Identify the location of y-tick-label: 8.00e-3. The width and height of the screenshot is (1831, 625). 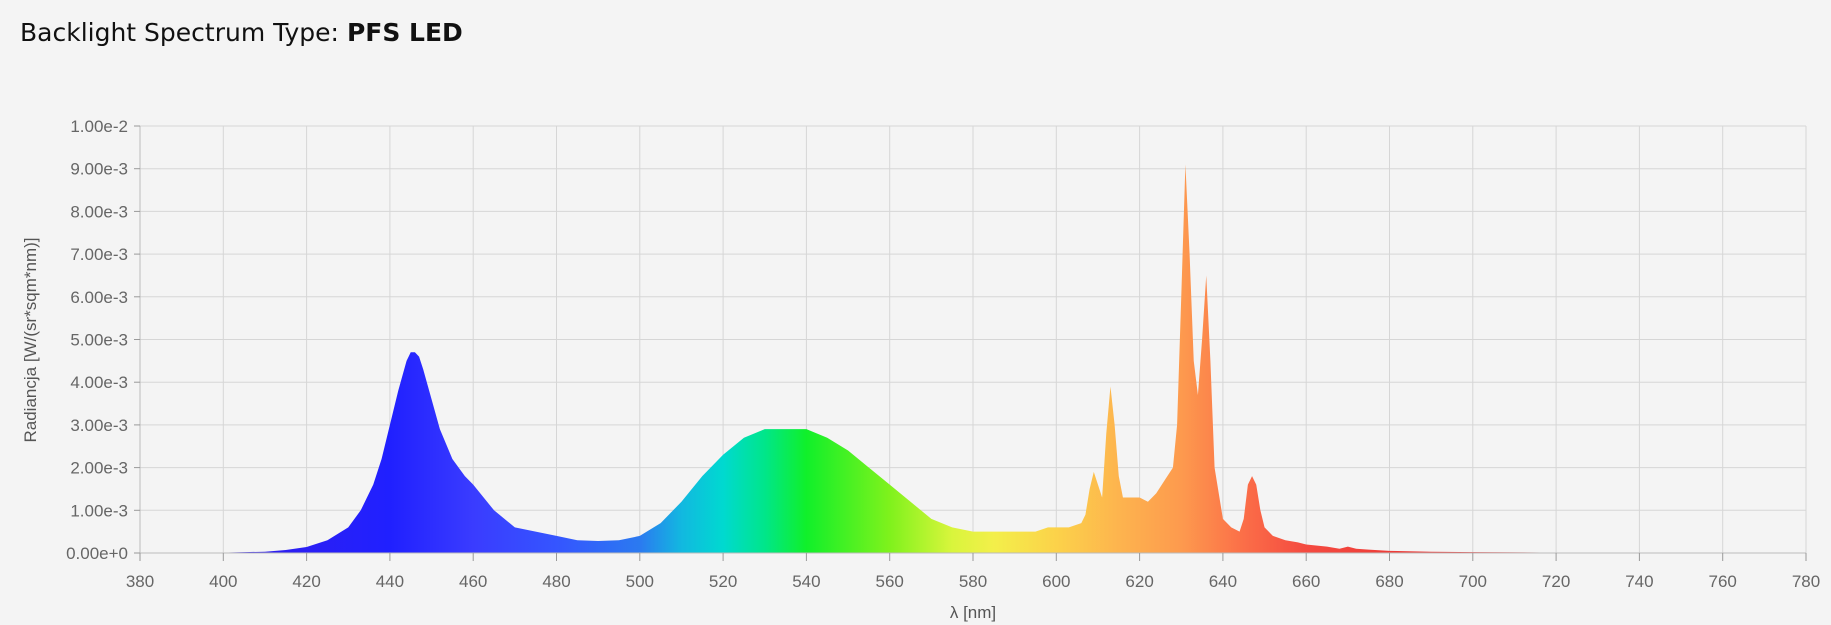
(99, 211).